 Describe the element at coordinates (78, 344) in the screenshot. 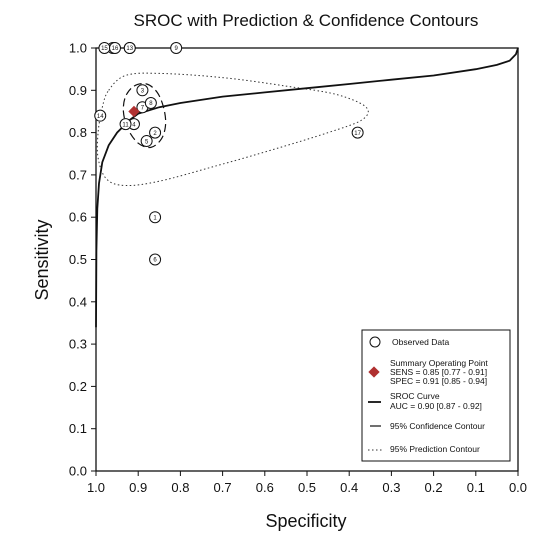

I see `y-tick-label: 0.3` at that location.